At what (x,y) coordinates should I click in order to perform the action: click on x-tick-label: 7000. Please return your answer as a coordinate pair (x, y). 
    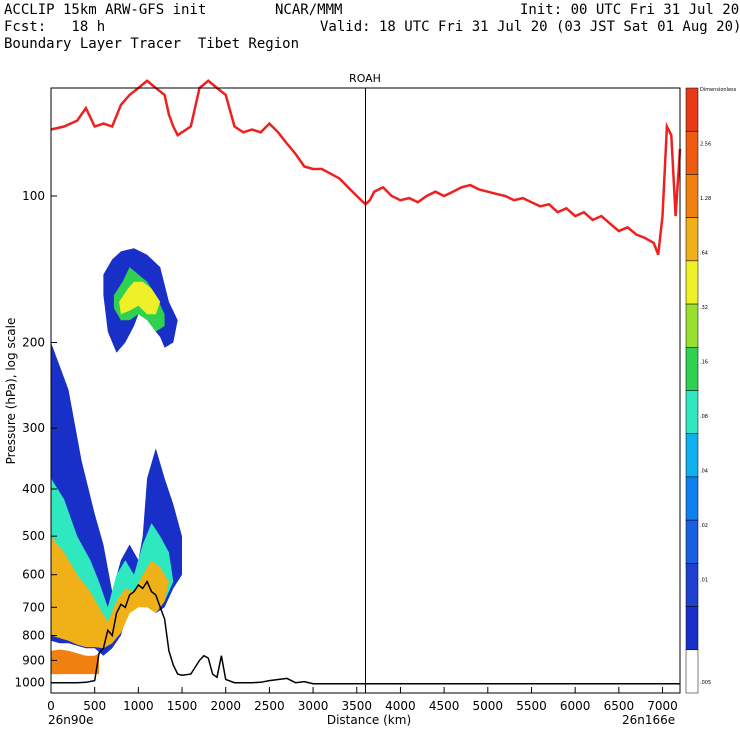
    Looking at the image, I should click on (662, 706).